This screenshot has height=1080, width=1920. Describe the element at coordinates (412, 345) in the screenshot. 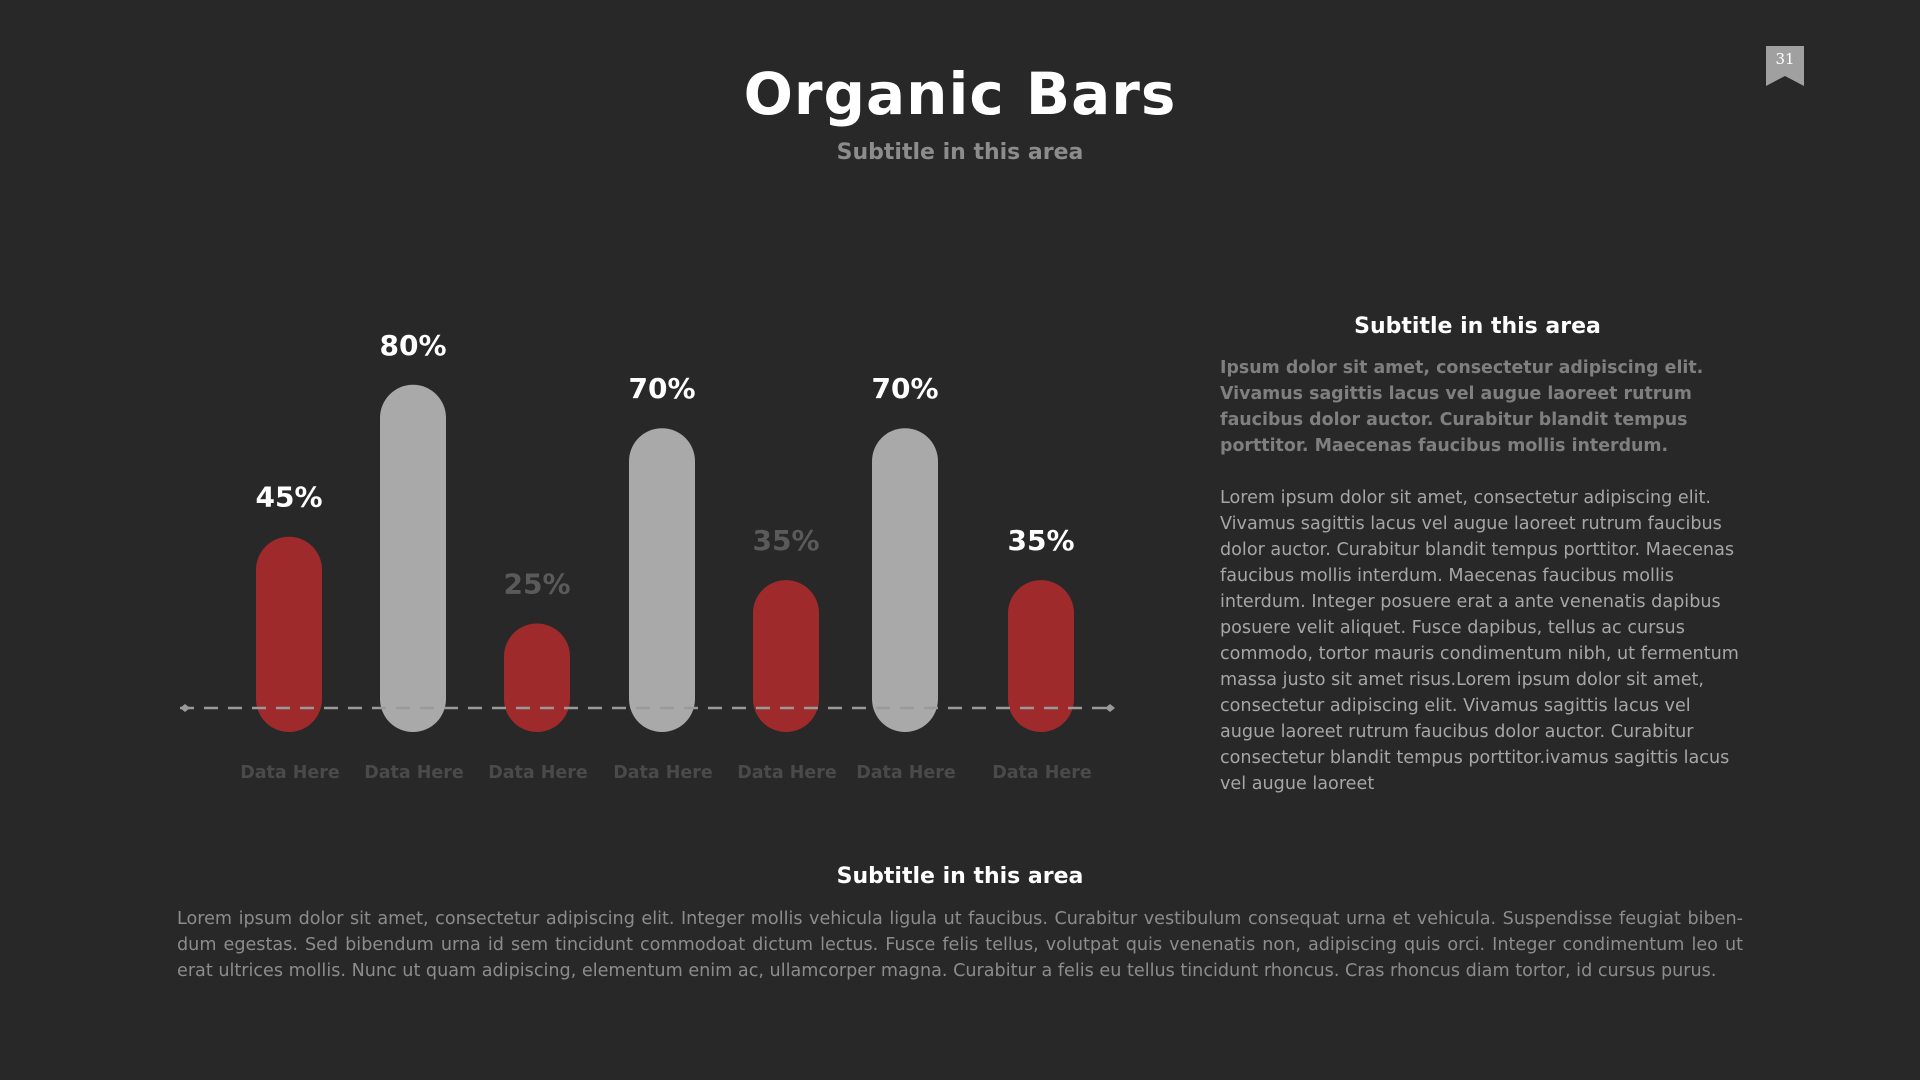

I see `value-label: 80%` at that location.